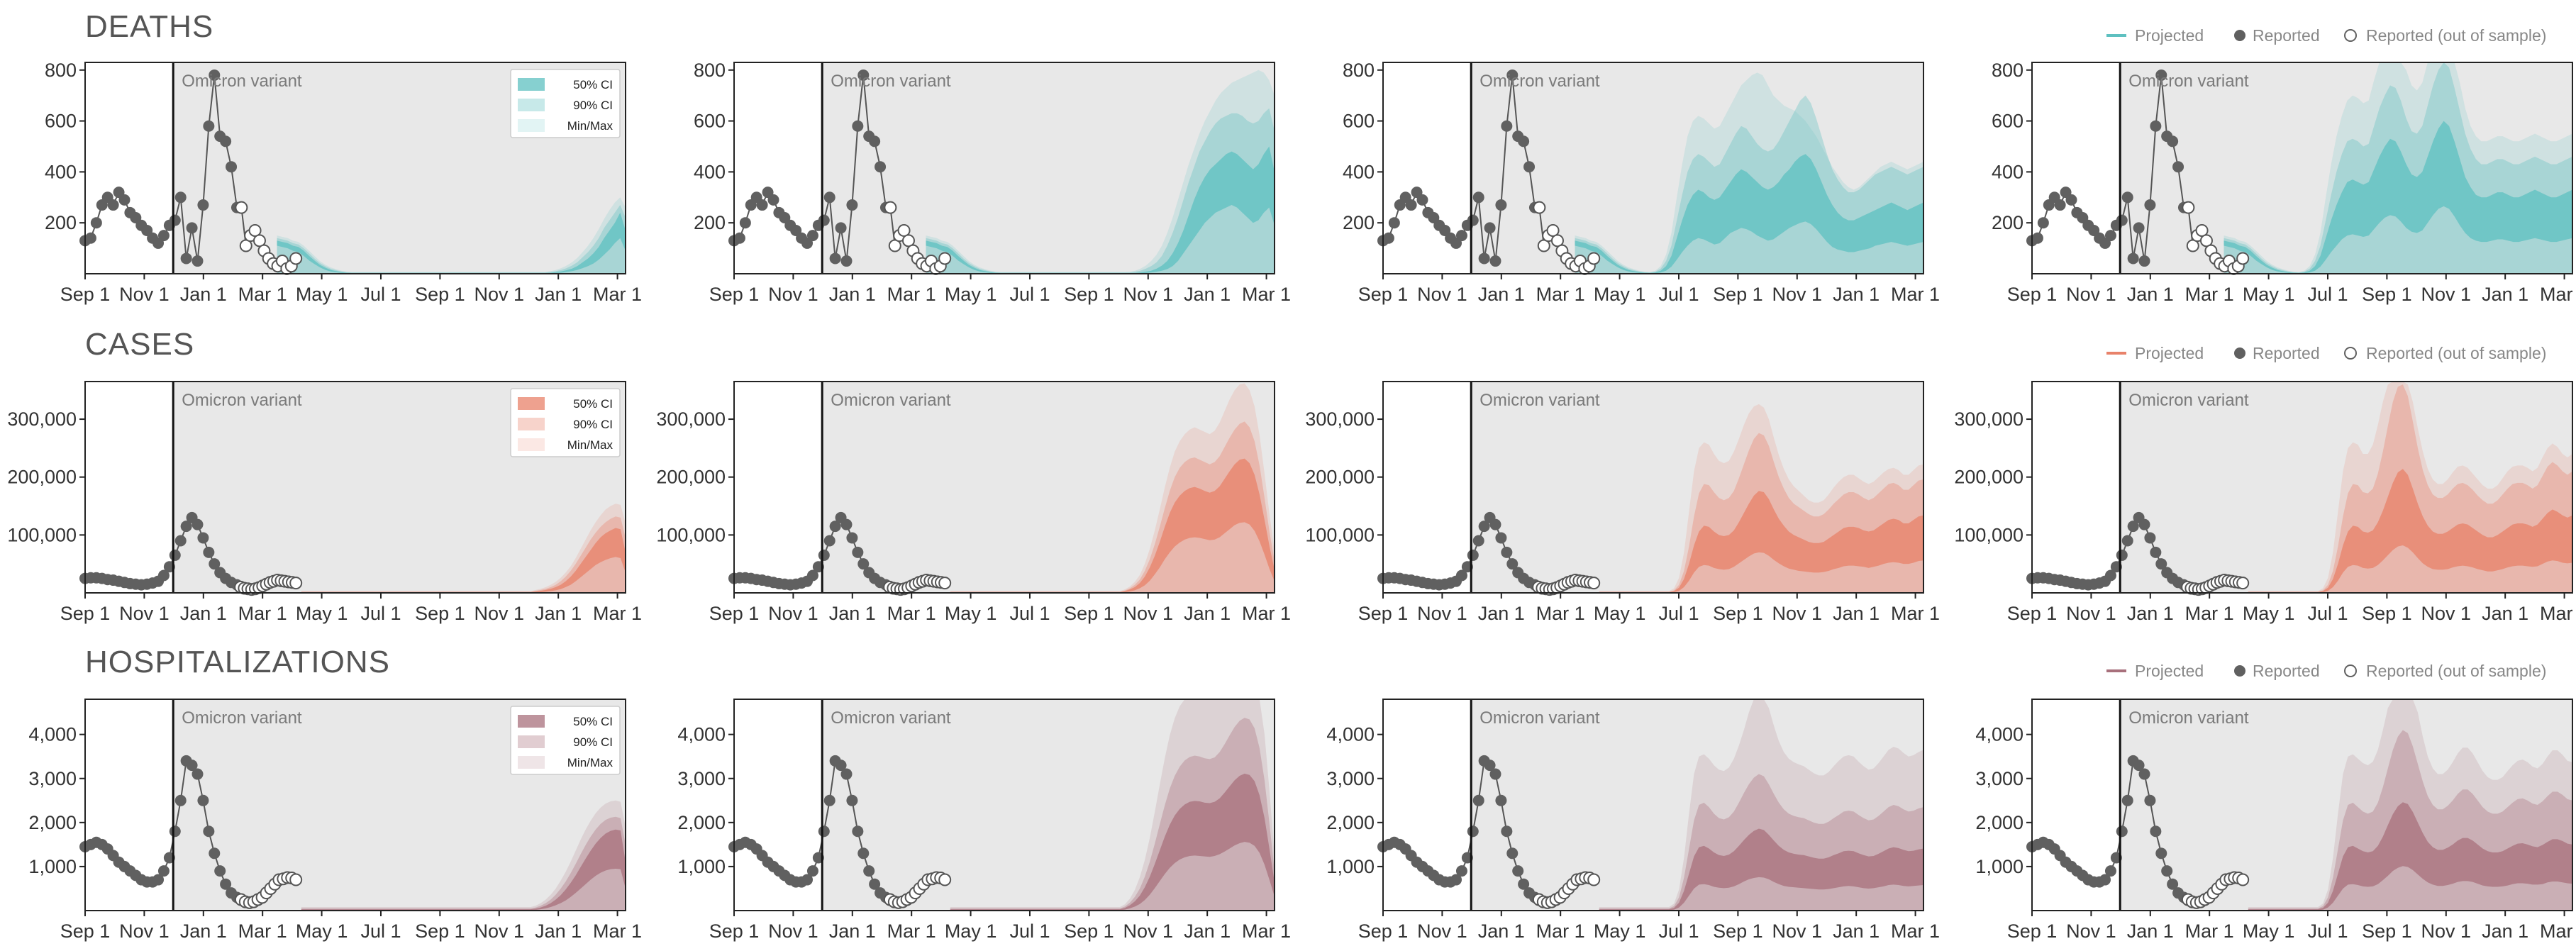  I want to click on y-tick-label: 4,000, so click(52, 735).